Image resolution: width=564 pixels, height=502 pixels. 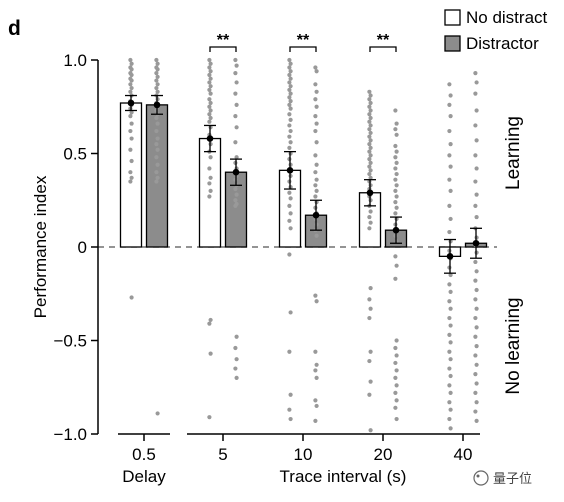 What do you see at coordinates (40, 246) in the screenshot?
I see `y-axis-label: Performance index` at bounding box center [40, 246].